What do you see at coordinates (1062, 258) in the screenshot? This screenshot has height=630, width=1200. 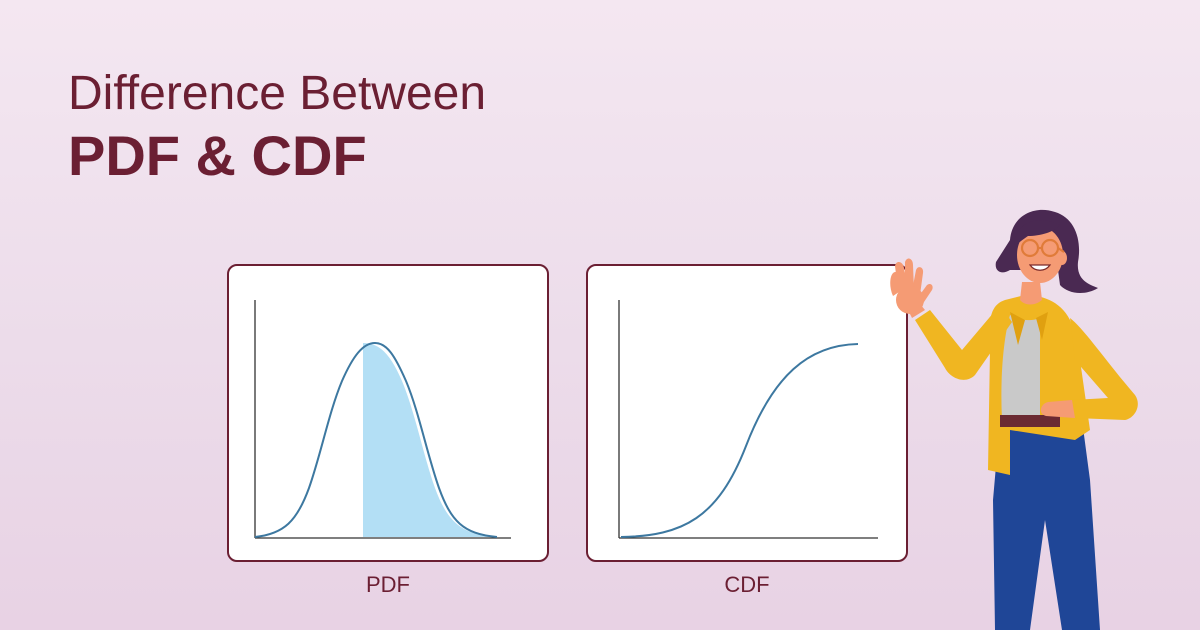 I see `ear` at bounding box center [1062, 258].